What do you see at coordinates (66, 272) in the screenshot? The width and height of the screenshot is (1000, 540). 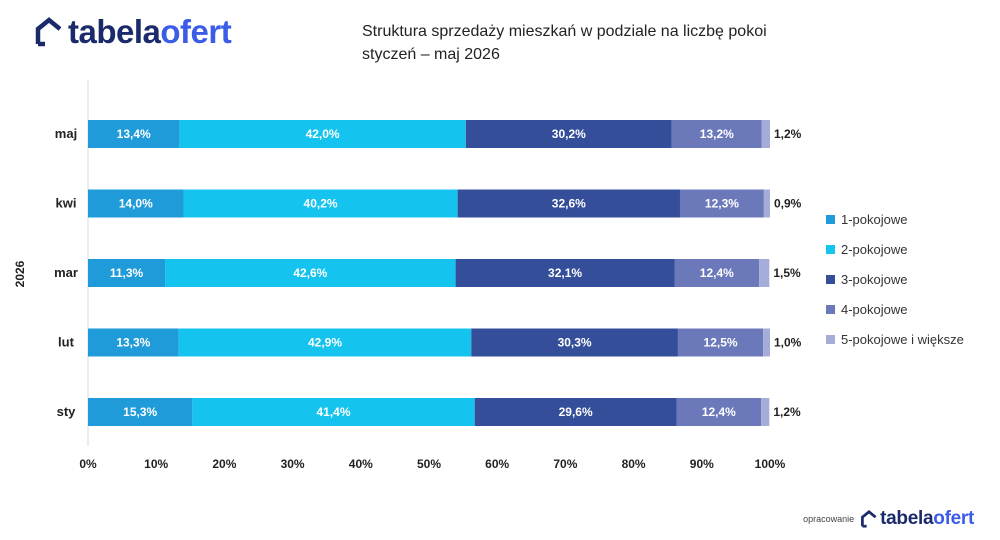 I see `category-label-mar: mar` at bounding box center [66, 272].